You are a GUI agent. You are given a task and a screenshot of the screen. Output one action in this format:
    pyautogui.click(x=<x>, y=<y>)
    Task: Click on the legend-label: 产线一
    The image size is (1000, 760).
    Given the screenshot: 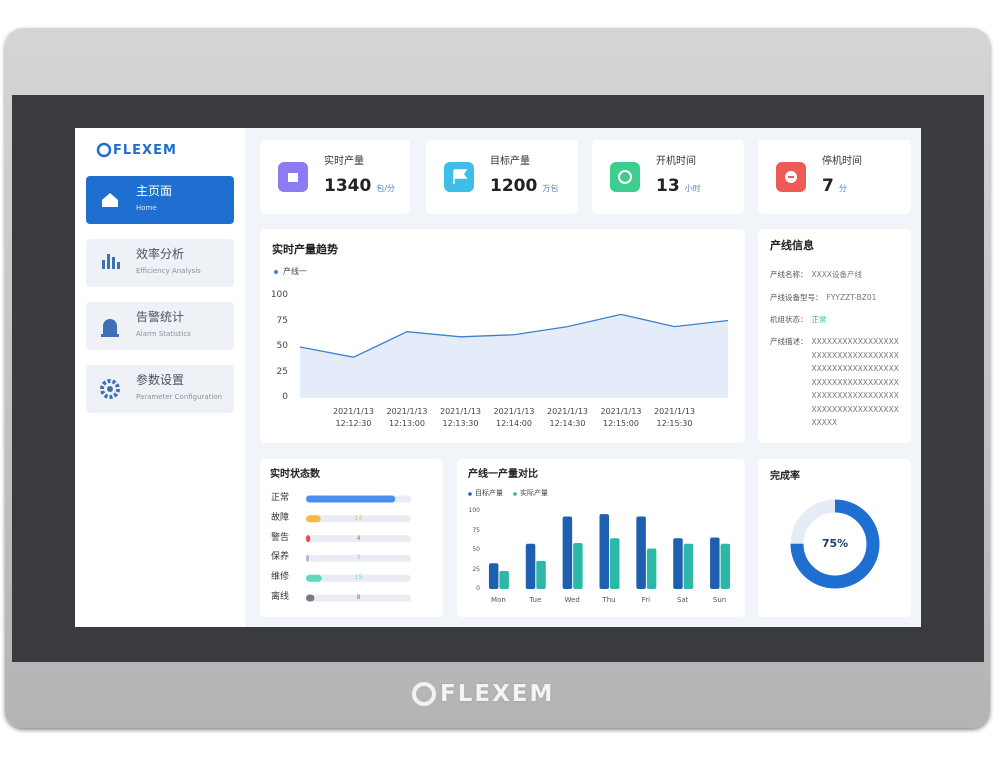 What is the action you would take?
    pyautogui.click(x=295, y=271)
    